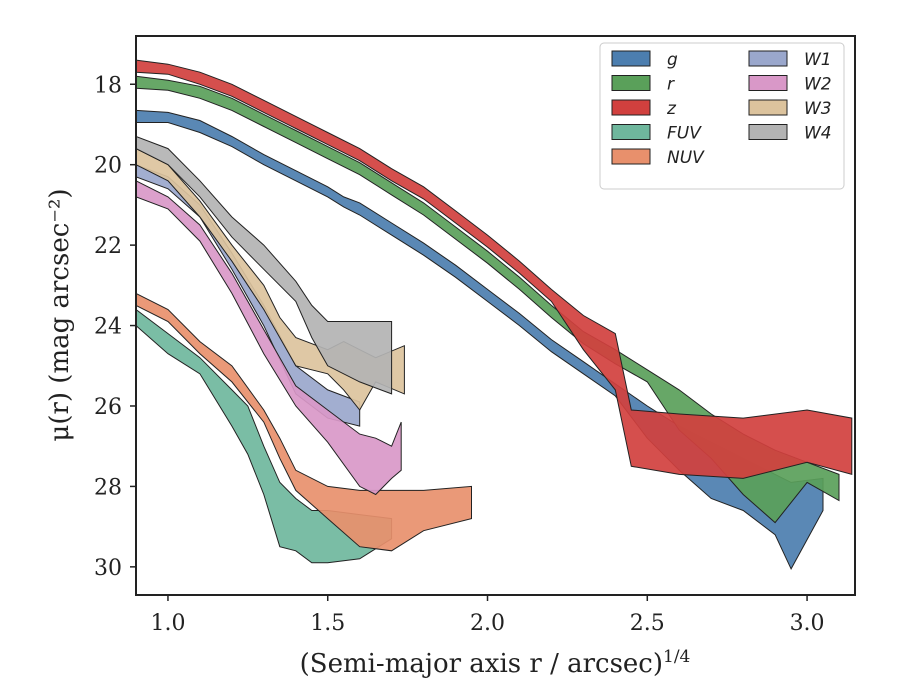 This screenshot has width=900, height=700. Describe the element at coordinates (671, 85) in the screenshot. I see `legend-label-r: r` at that location.